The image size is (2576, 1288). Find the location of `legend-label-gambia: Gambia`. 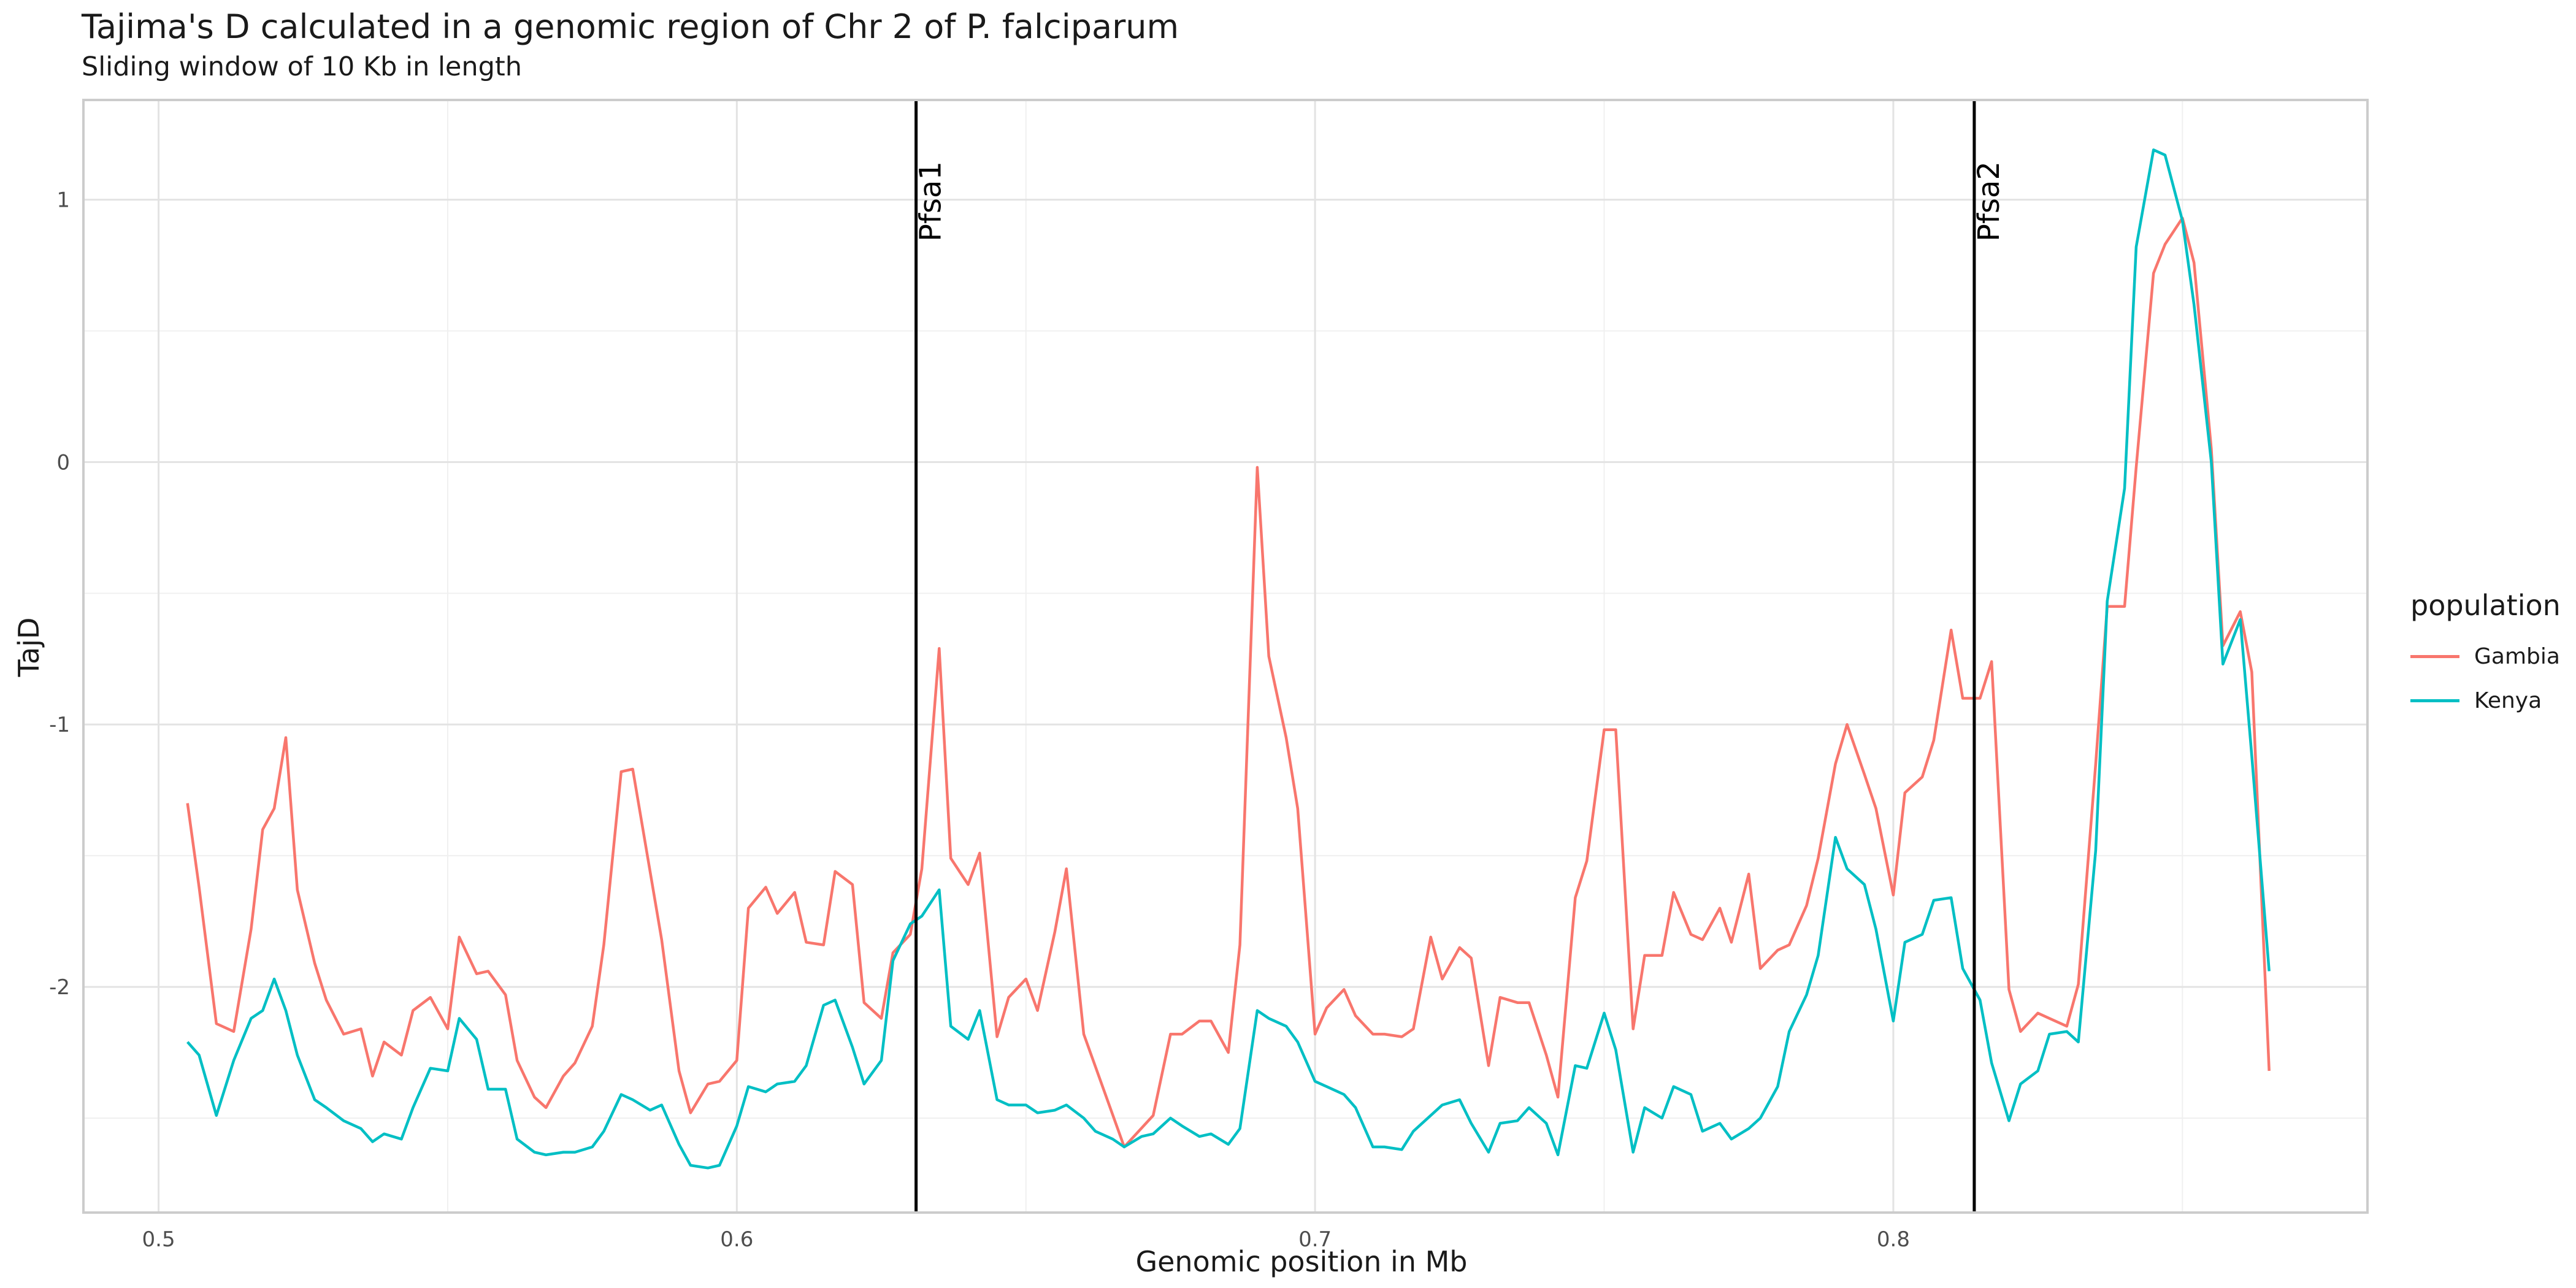

legend-label-gambia: Gambia is located at coordinates (2517, 656).